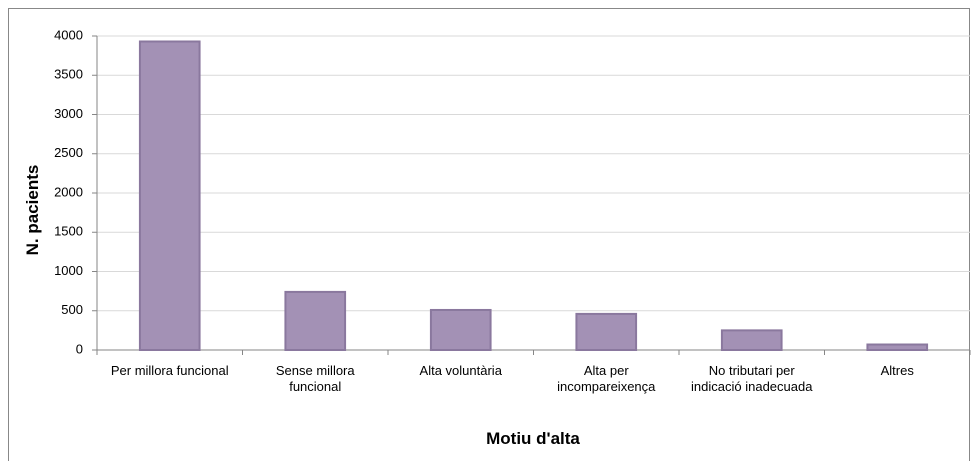 The height and width of the screenshot is (461, 971). I want to click on x-tick-label: Alta voluntària, so click(461, 370).